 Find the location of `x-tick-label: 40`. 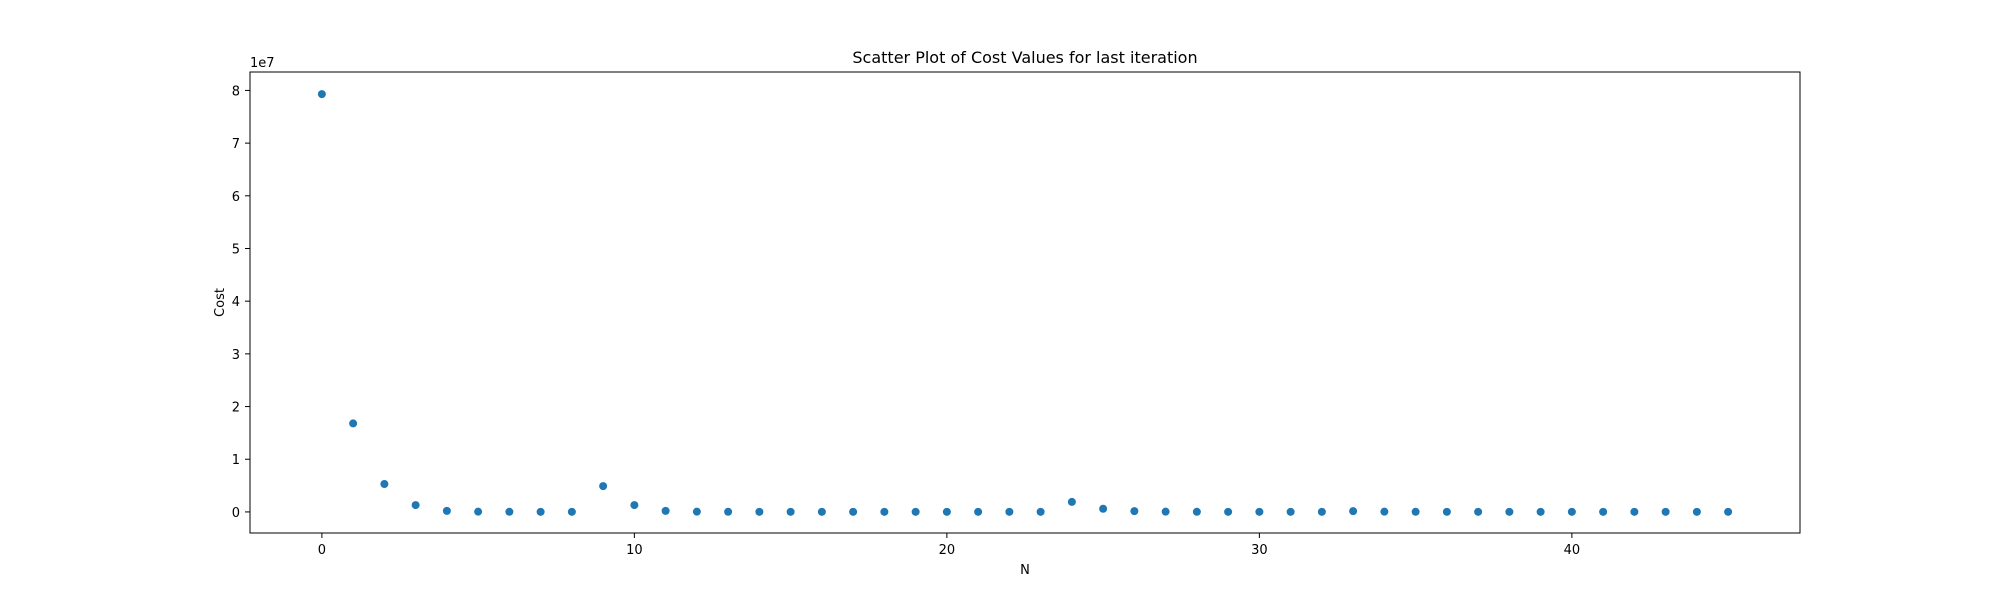

x-tick-label: 40 is located at coordinates (1572, 550).